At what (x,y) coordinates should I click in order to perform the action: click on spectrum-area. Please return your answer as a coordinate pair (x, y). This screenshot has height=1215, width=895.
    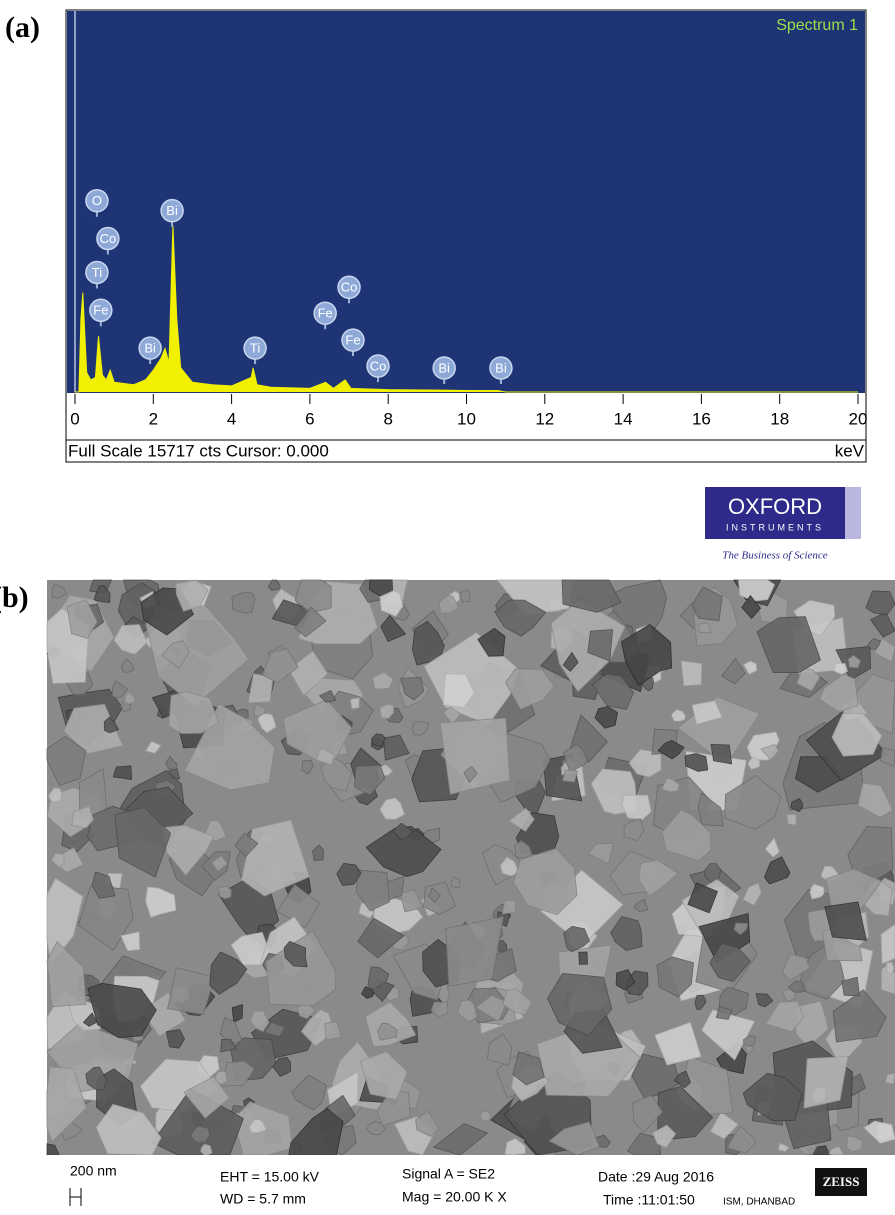
    Looking at the image, I should click on (466, 309).